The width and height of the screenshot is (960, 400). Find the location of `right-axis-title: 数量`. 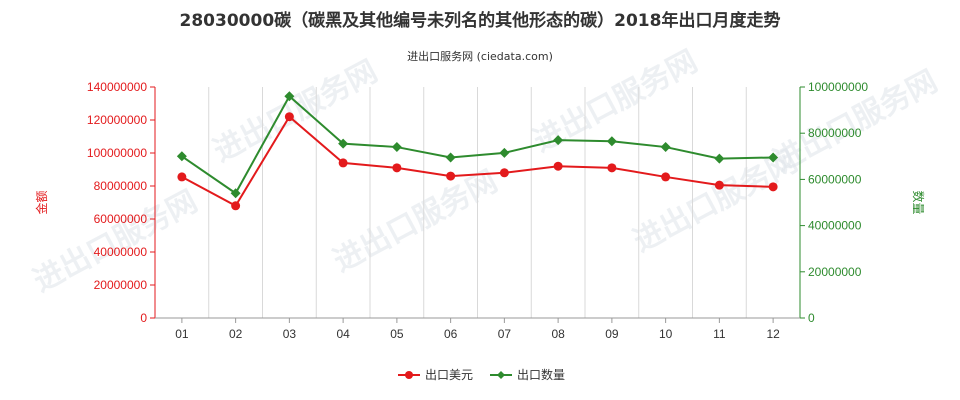

right-axis-title: 数量 is located at coordinates (918, 202).